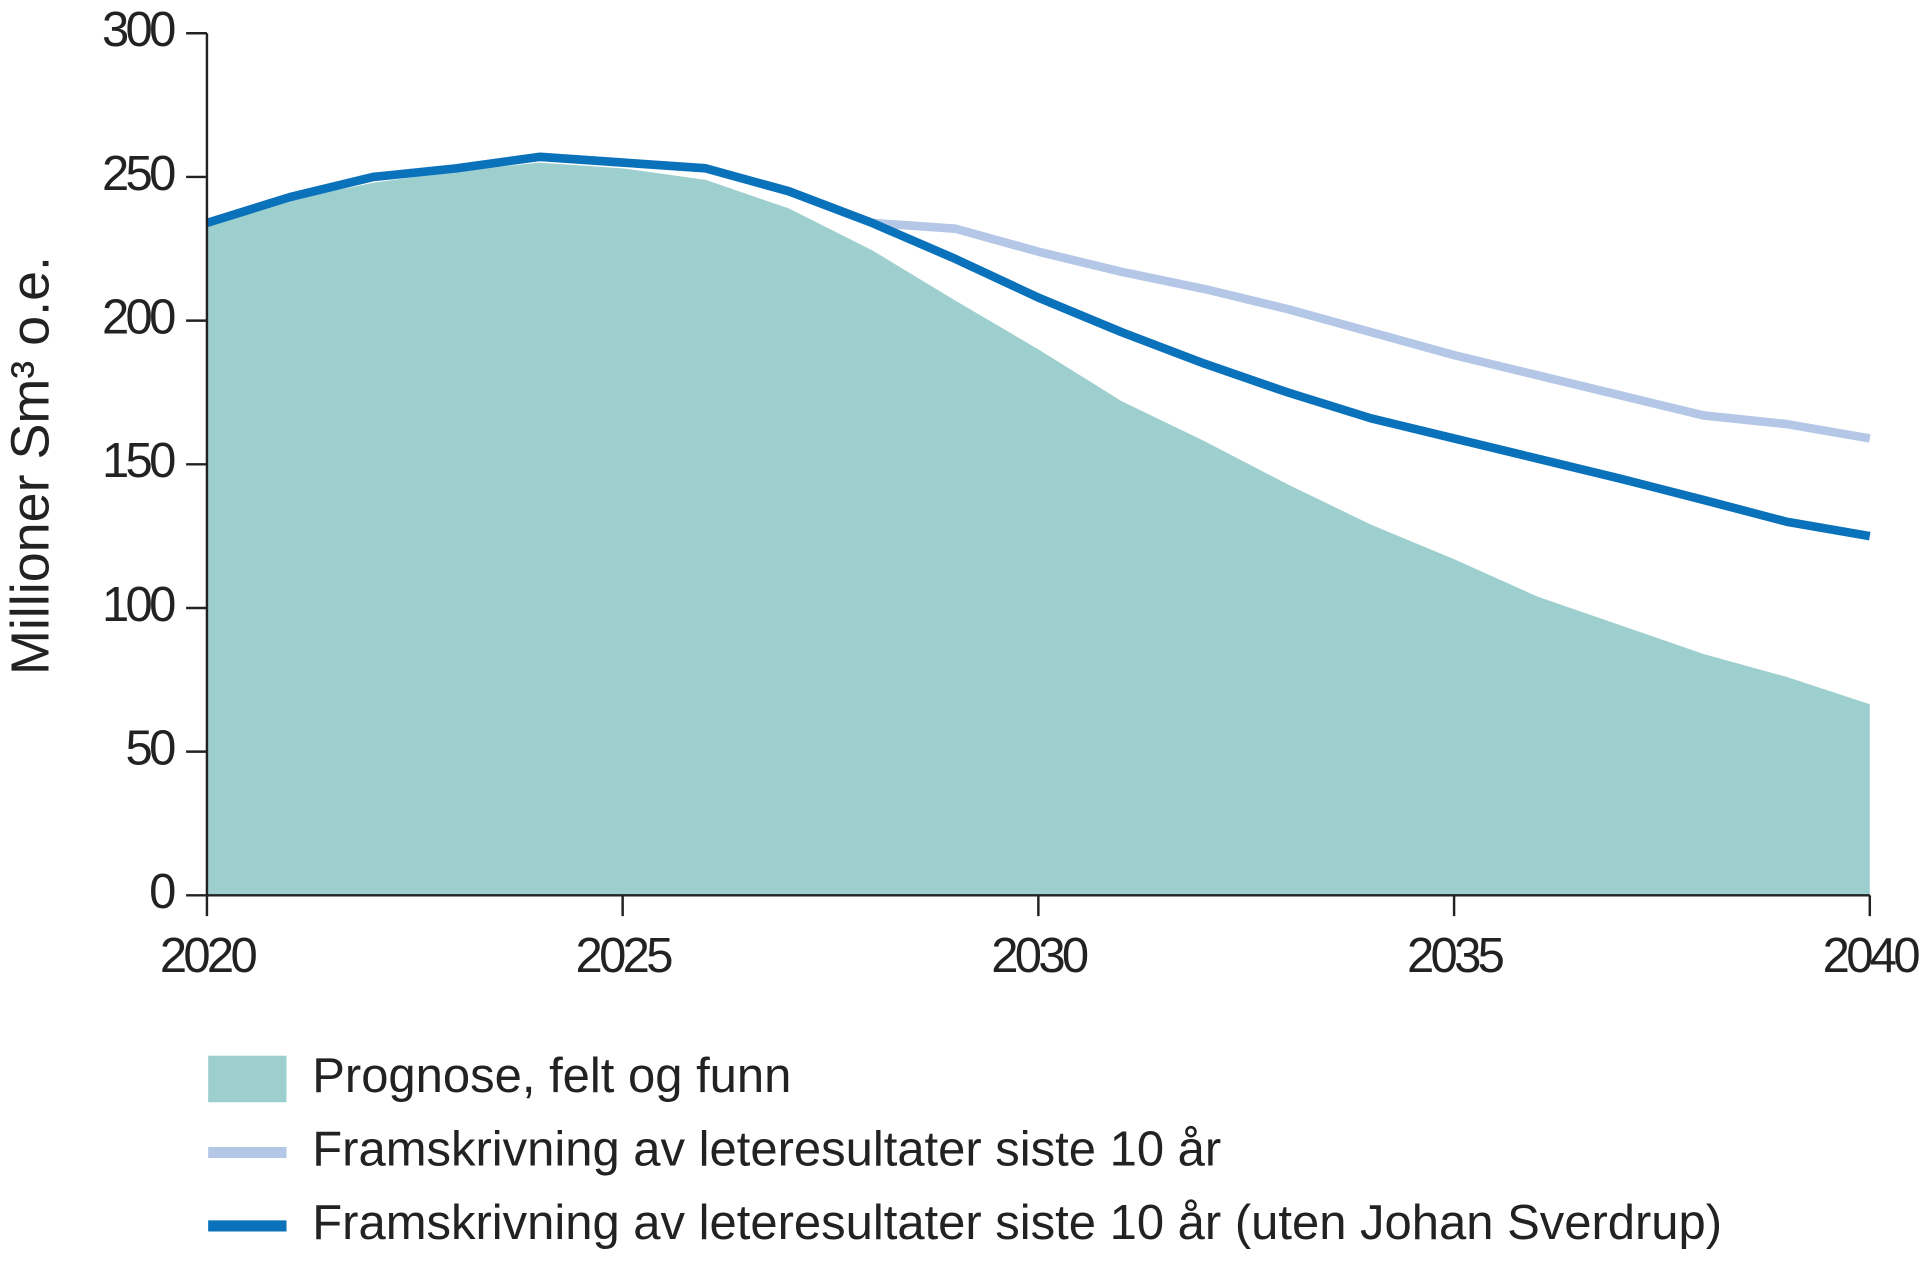 Image resolution: width=1920 pixels, height=1274 pixels. I want to click on legend-swatch, so click(247, 1079).